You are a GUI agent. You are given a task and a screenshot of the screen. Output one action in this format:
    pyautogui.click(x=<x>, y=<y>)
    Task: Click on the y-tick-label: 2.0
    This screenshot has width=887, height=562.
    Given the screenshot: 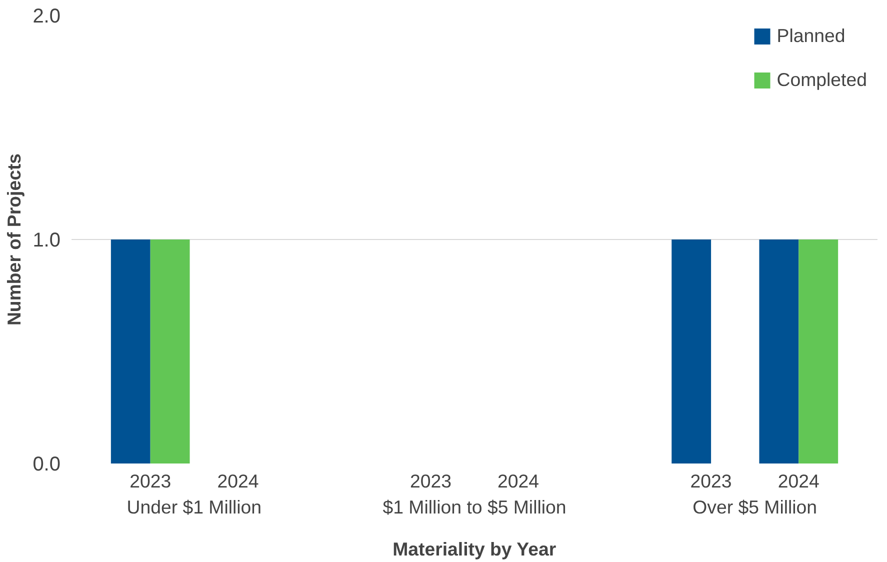 What is the action you would take?
    pyautogui.click(x=46, y=17)
    